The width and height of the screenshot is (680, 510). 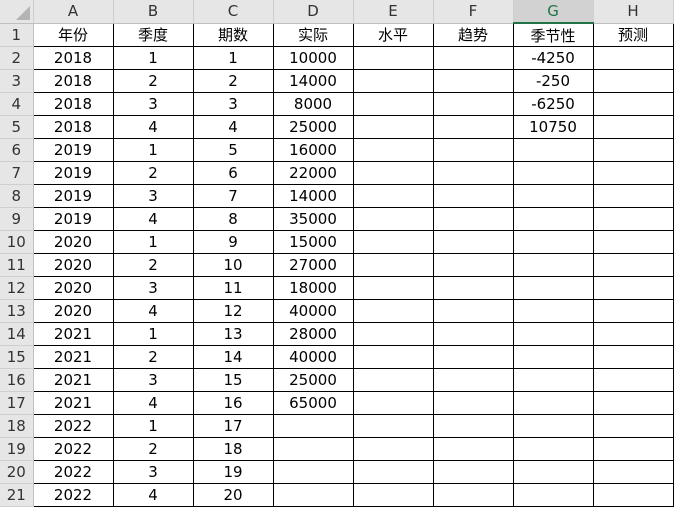 What do you see at coordinates (393, 150) in the screenshot?
I see `cell-E6` at bounding box center [393, 150].